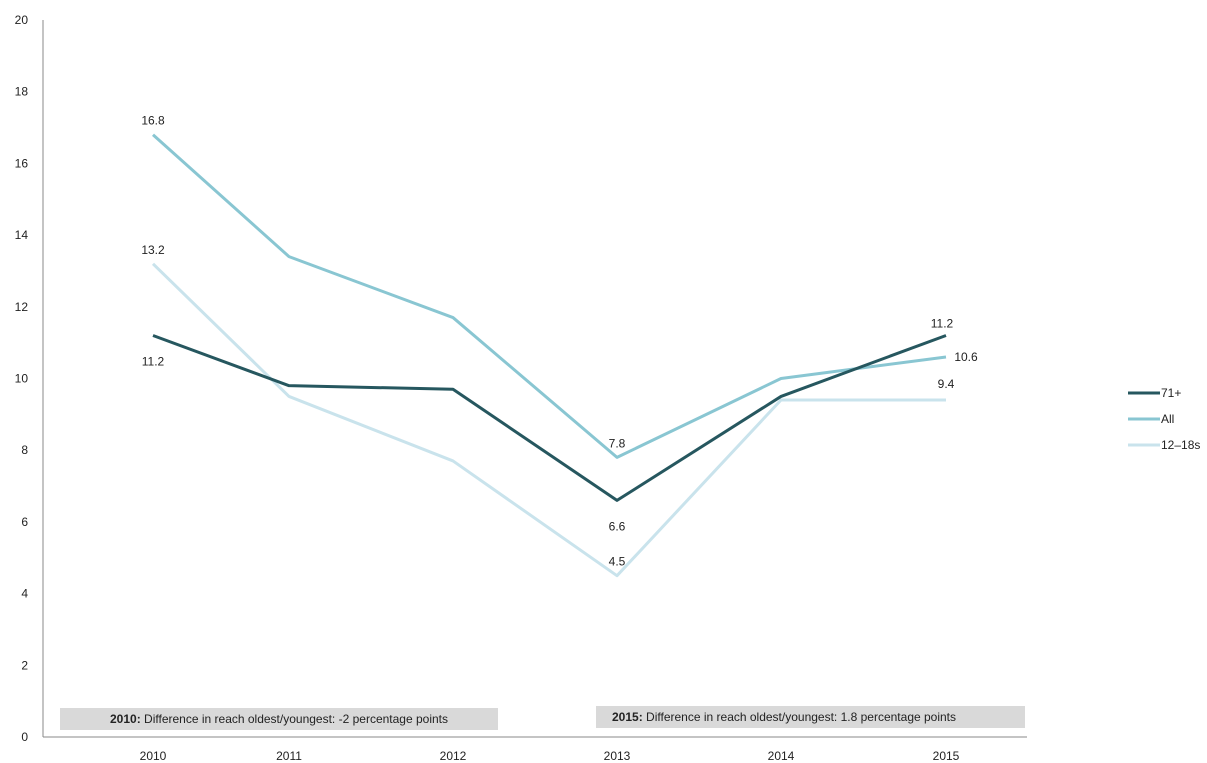 Image resolution: width=1207 pixels, height=763 pixels. What do you see at coordinates (617, 526) in the screenshot?
I see `data-label: 6.6` at bounding box center [617, 526].